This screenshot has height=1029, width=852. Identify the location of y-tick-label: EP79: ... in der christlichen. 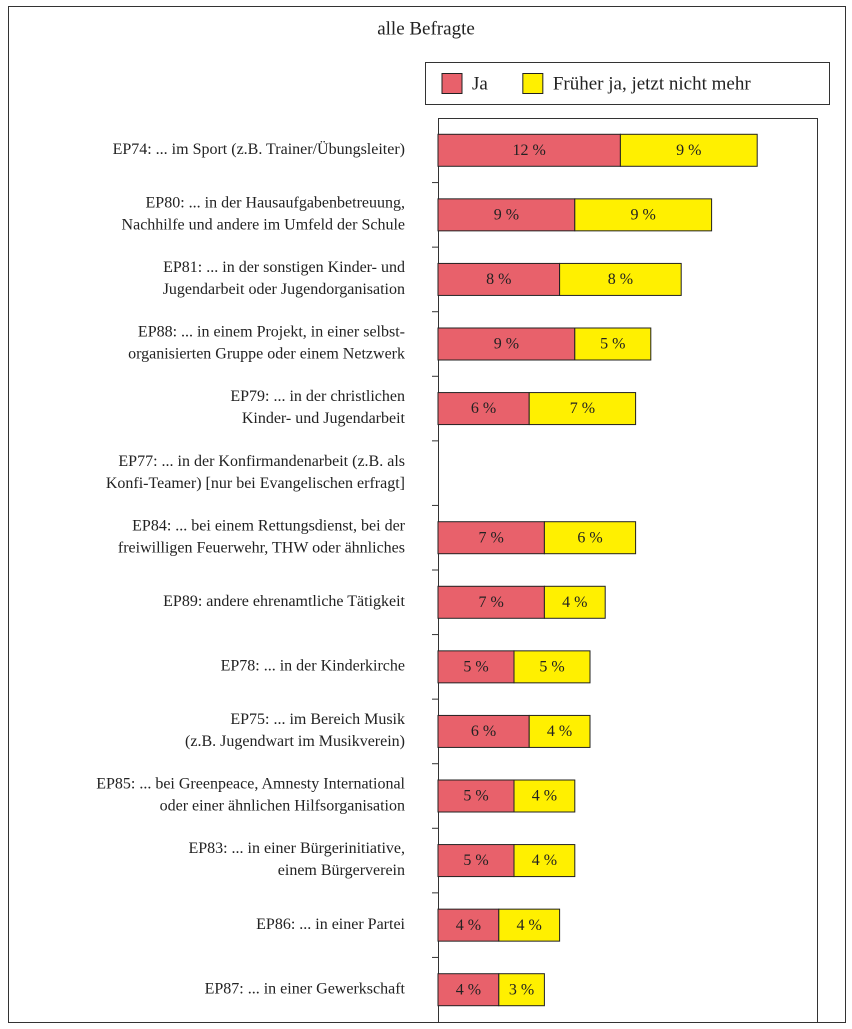
(317, 396).